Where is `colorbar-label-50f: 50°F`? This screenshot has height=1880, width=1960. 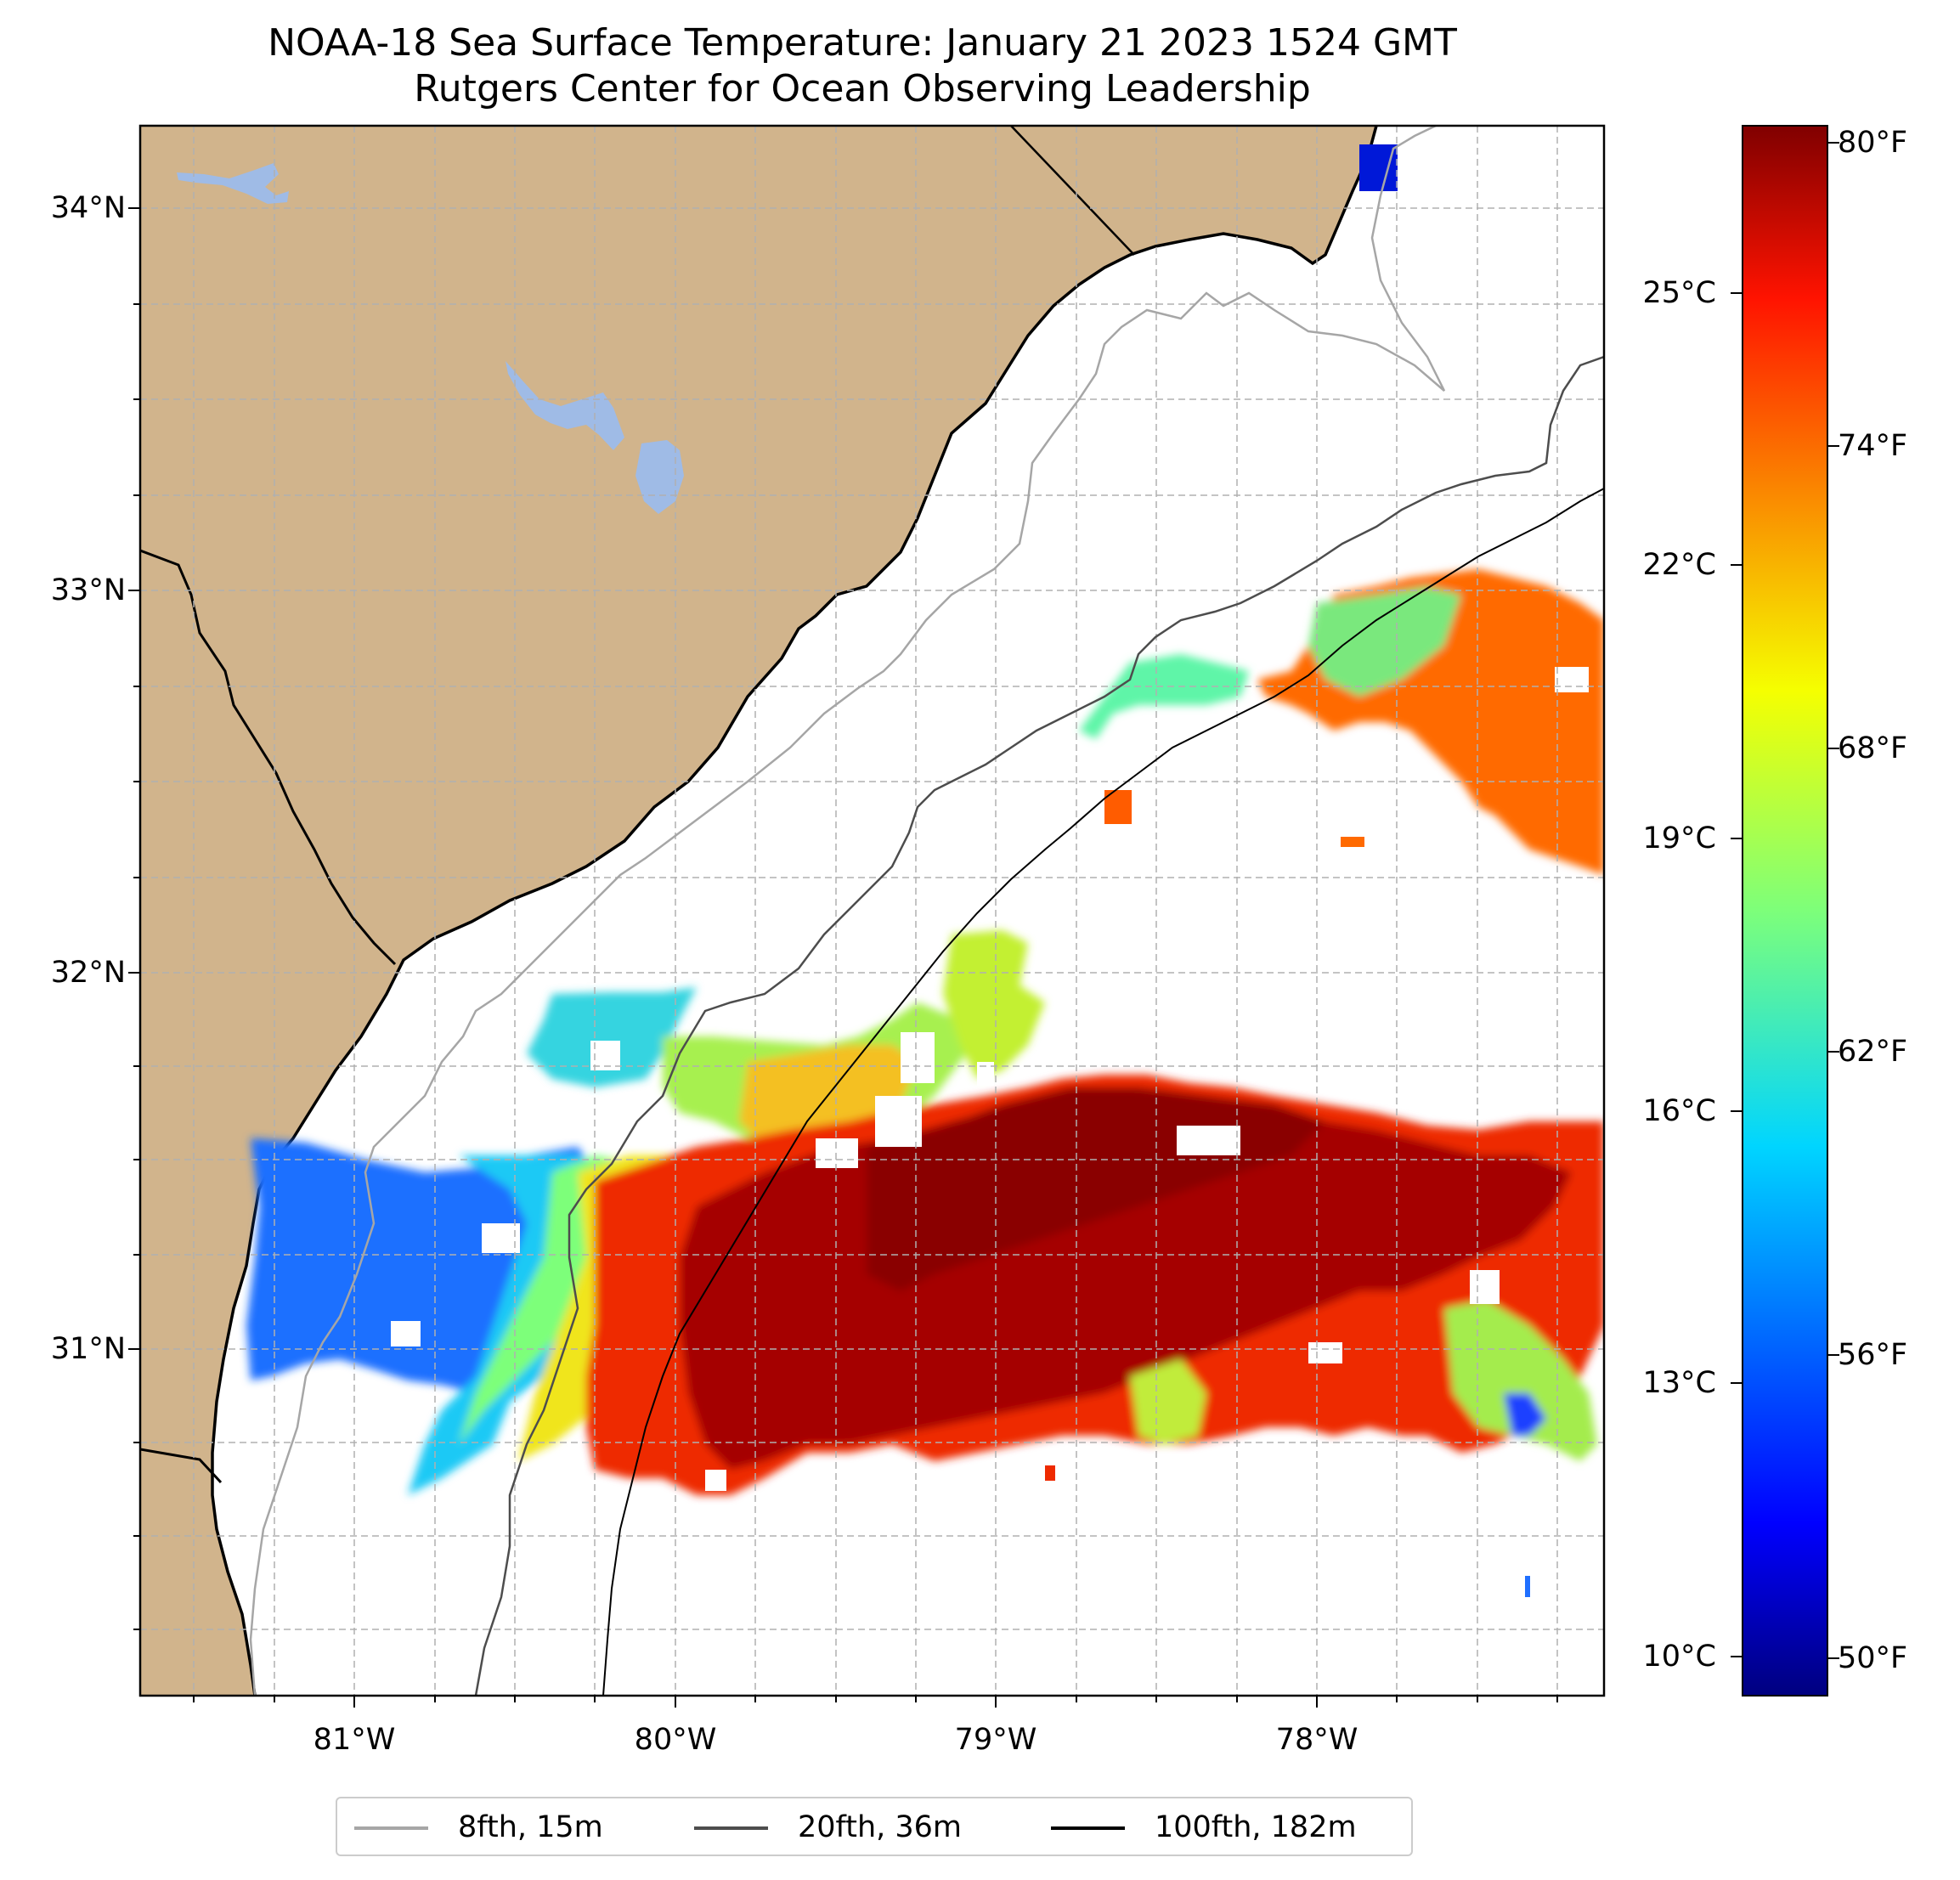
colorbar-label-50f: 50°F is located at coordinates (1873, 1658).